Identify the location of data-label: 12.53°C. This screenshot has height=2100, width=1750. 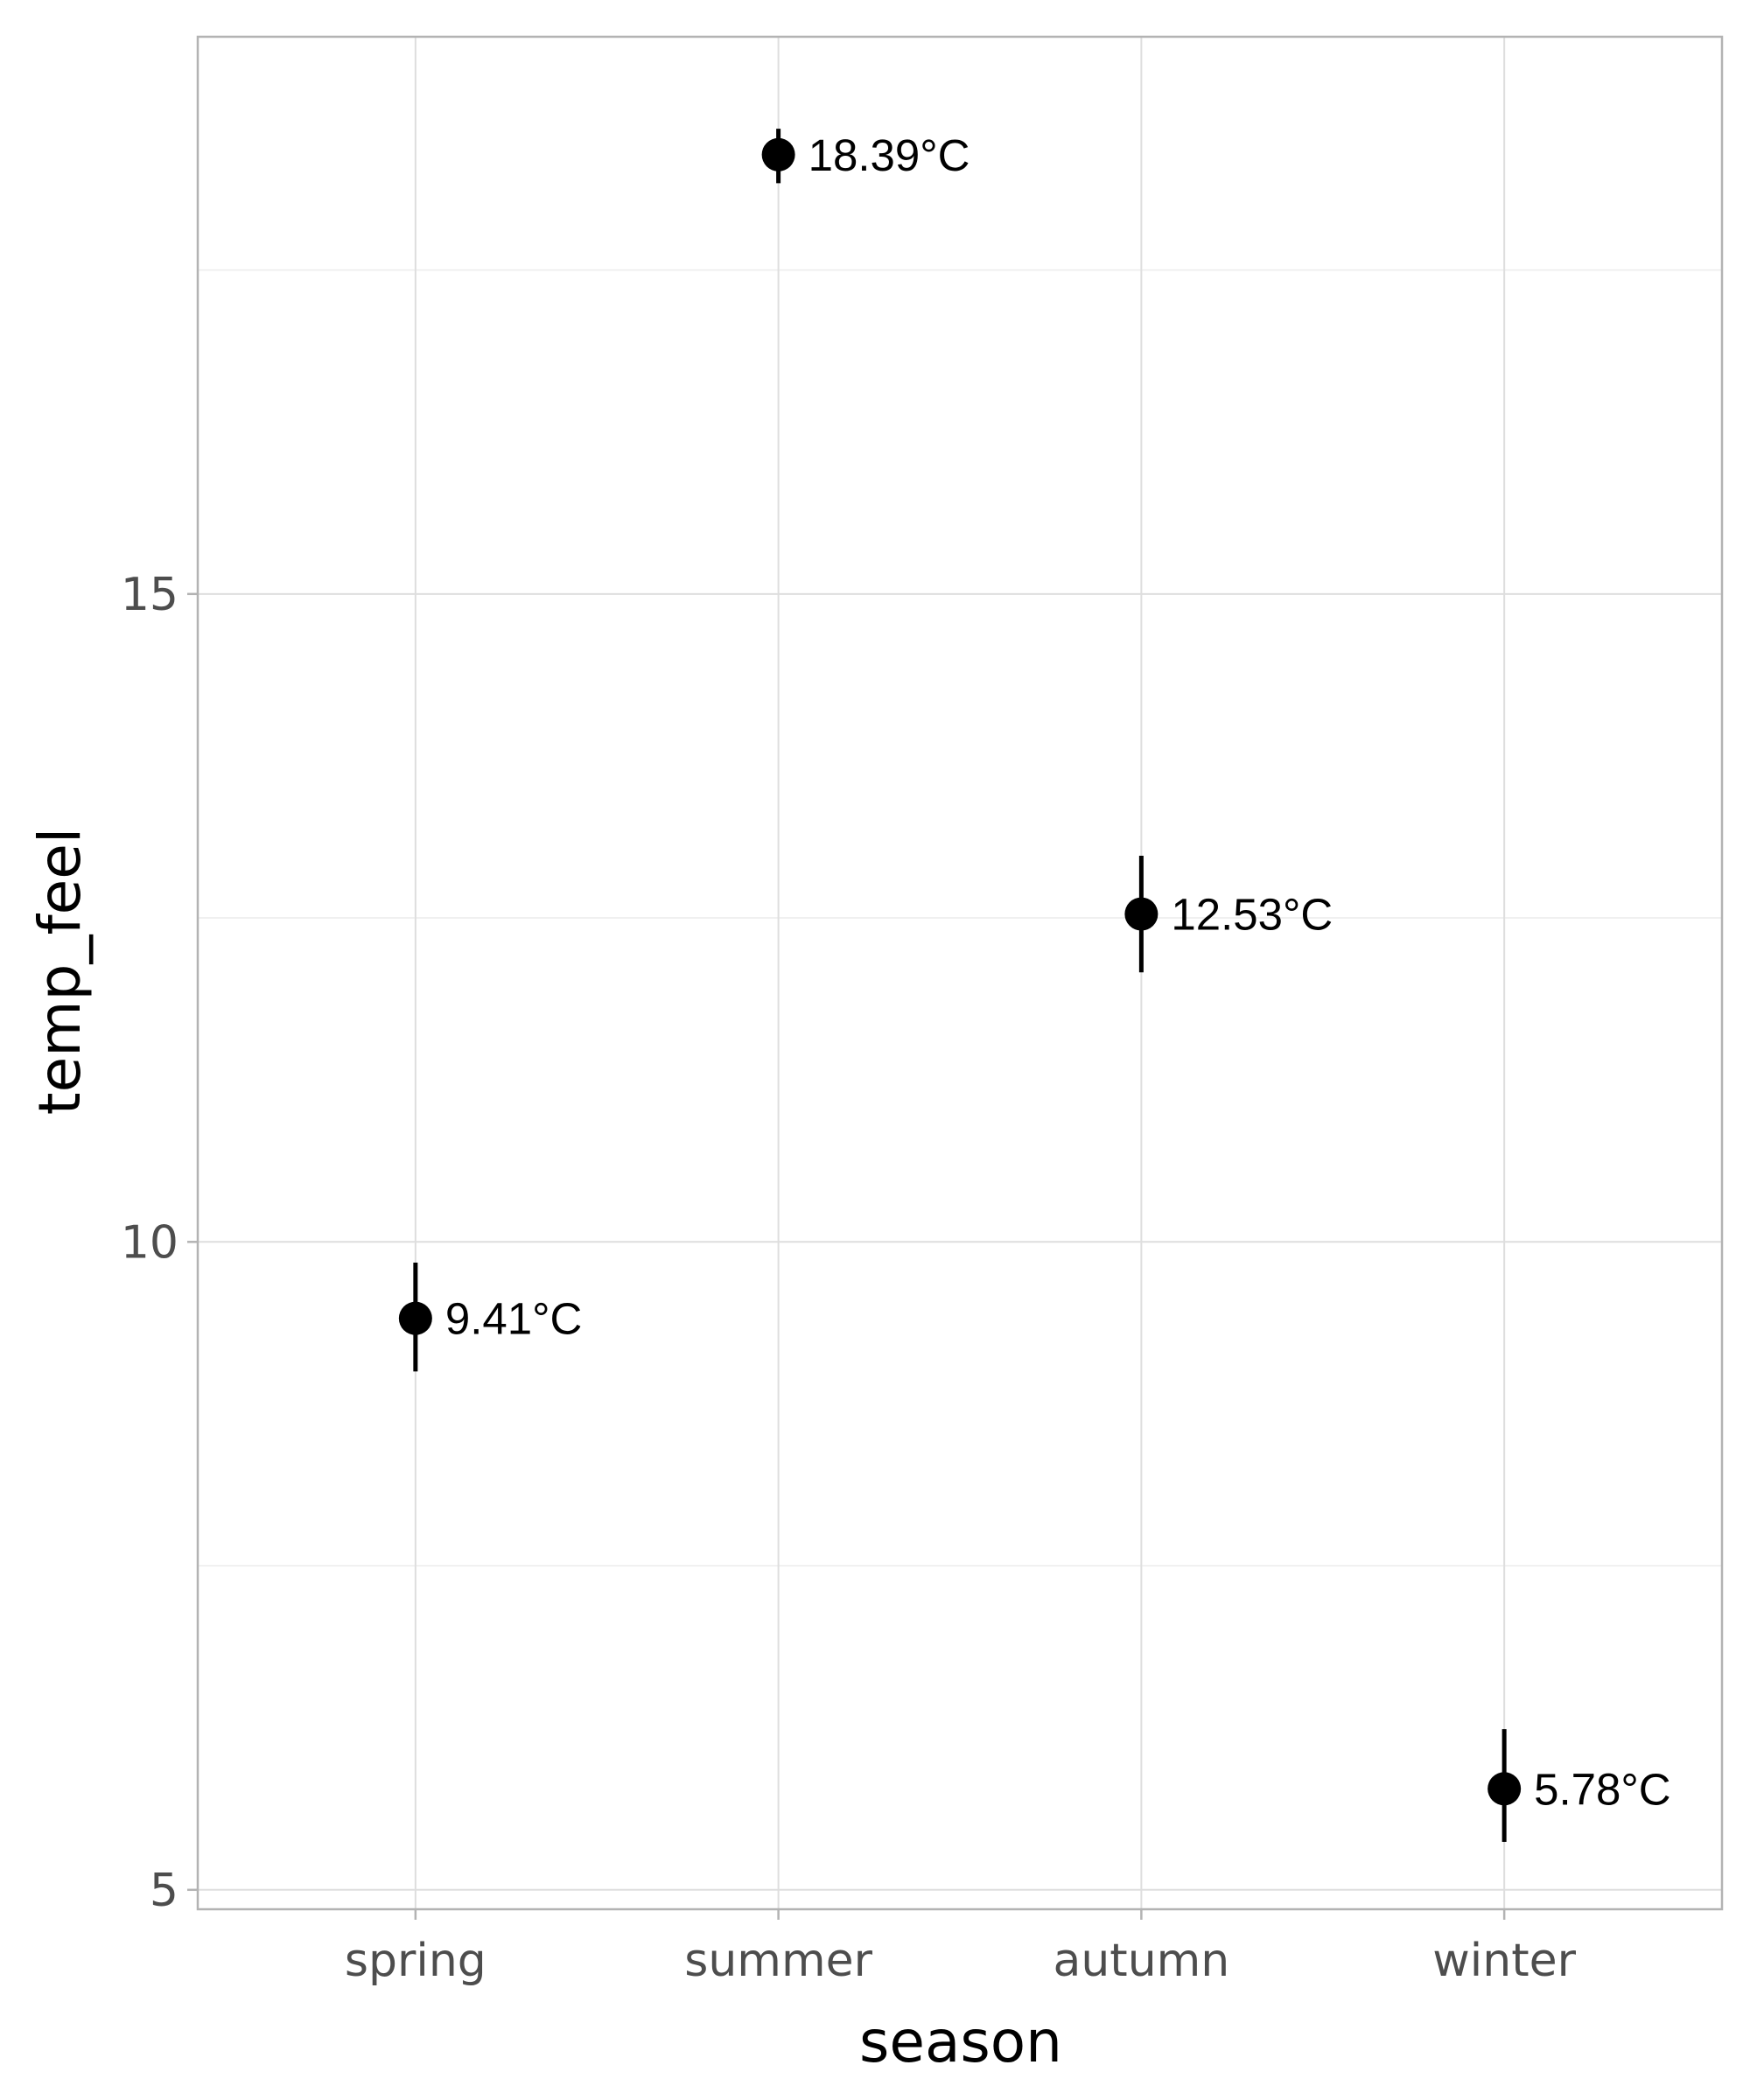
(1252, 915).